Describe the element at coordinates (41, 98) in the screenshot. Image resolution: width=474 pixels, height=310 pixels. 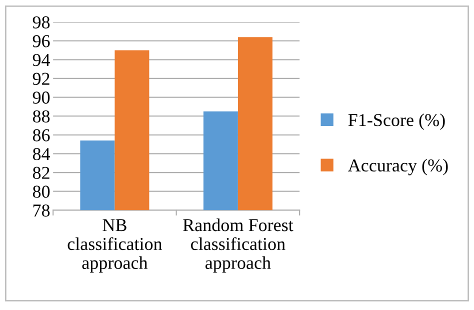
I see `y-tick-label: 90` at that location.